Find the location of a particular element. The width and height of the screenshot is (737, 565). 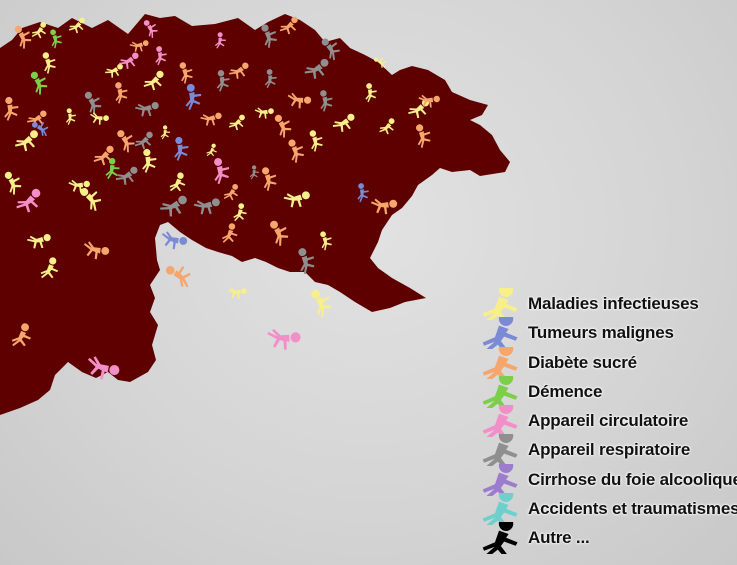

legend-item: Accidents et traumatismes is located at coordinates (607, 509).